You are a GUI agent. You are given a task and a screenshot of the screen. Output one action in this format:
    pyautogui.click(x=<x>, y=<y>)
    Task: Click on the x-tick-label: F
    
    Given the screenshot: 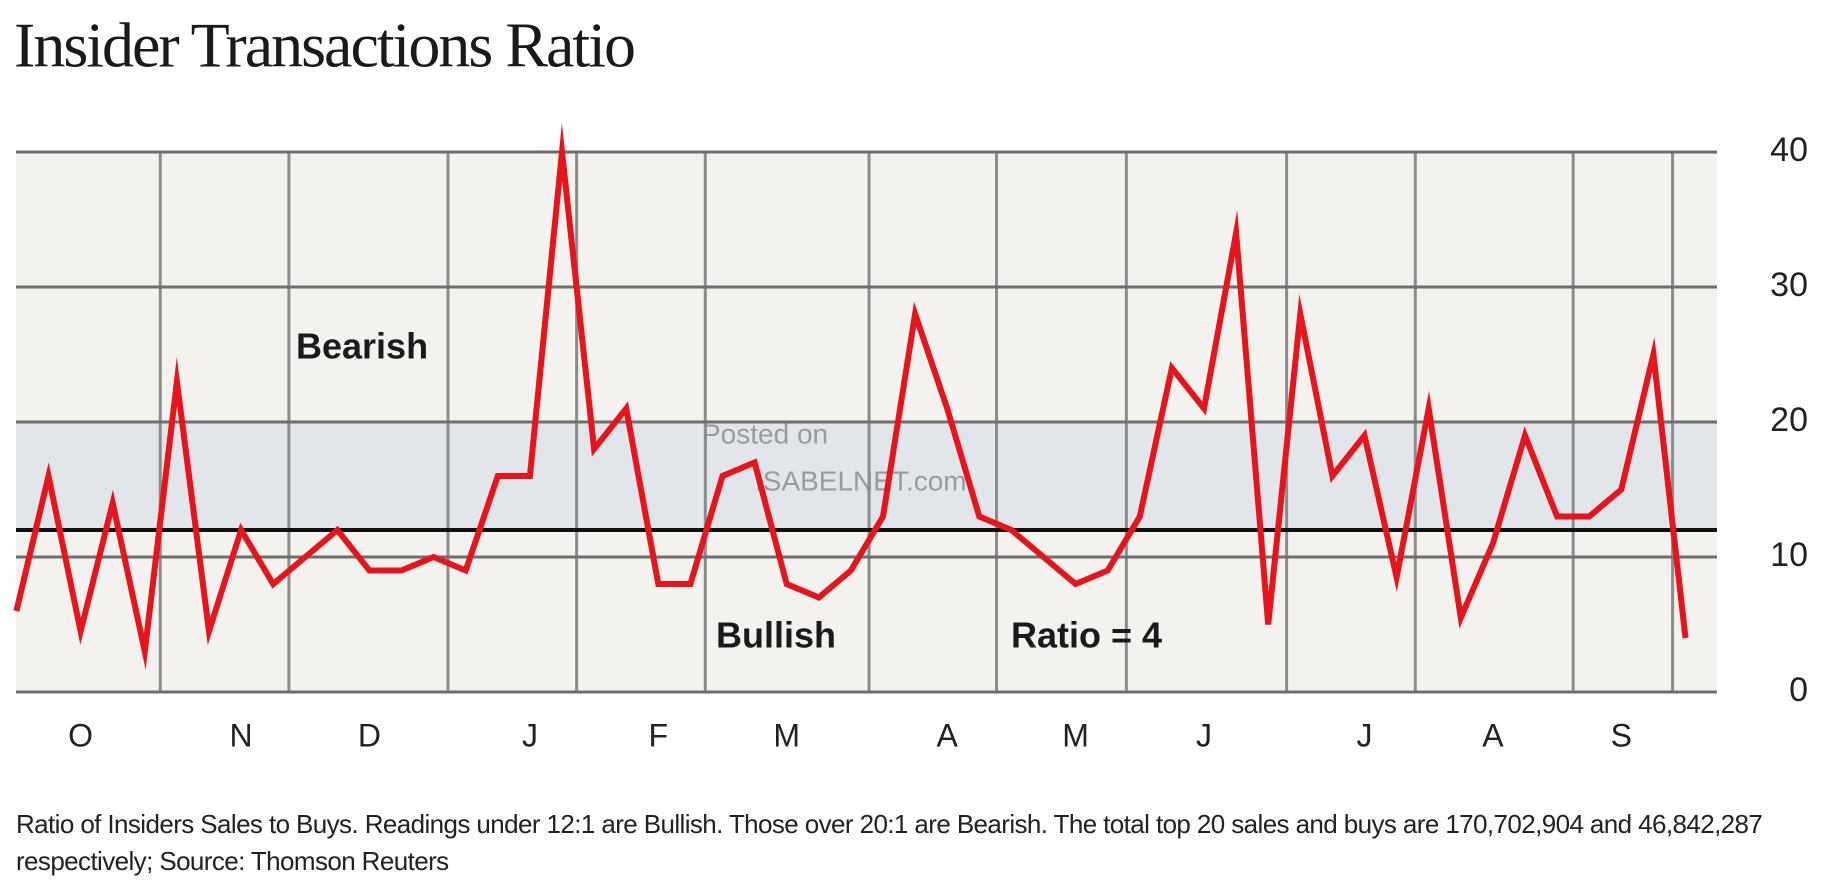 What is the action you would take?
    pyautogui.click(x=659, y=735)
    